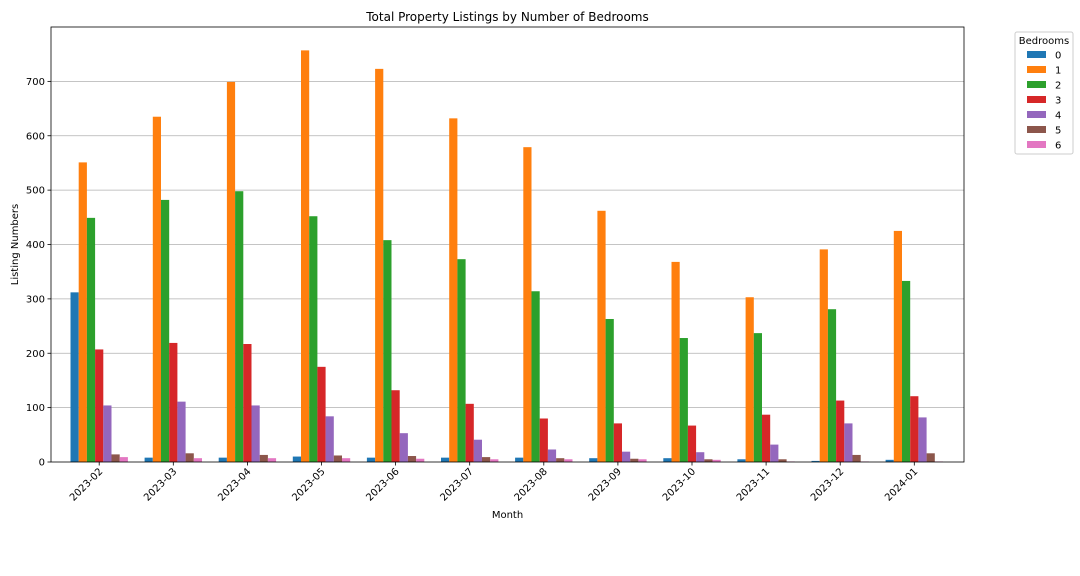  I want to click on y-axis: 0 100 200 300 400 500 600 700, so click(38, 273).